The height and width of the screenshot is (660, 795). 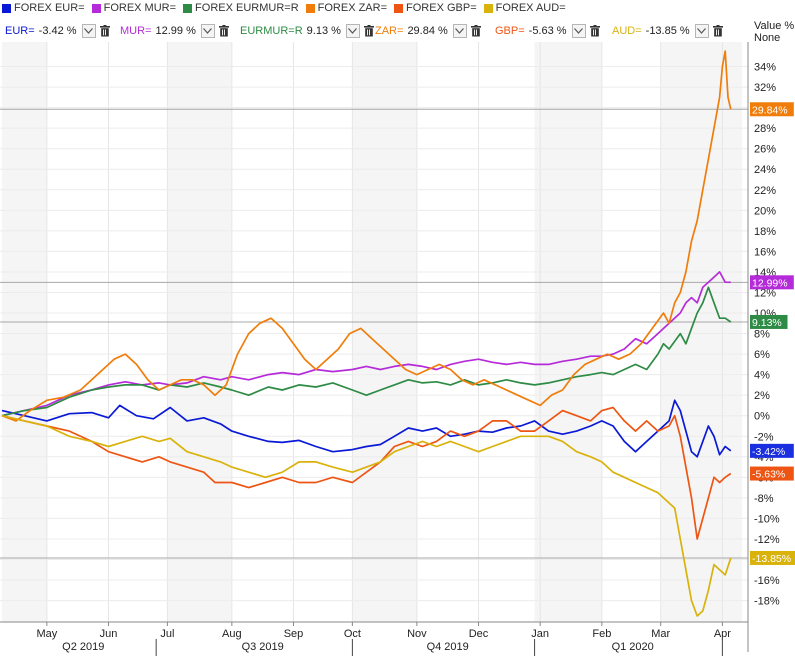 I want to click on month-label: Mar, so click(x=660, y=634).